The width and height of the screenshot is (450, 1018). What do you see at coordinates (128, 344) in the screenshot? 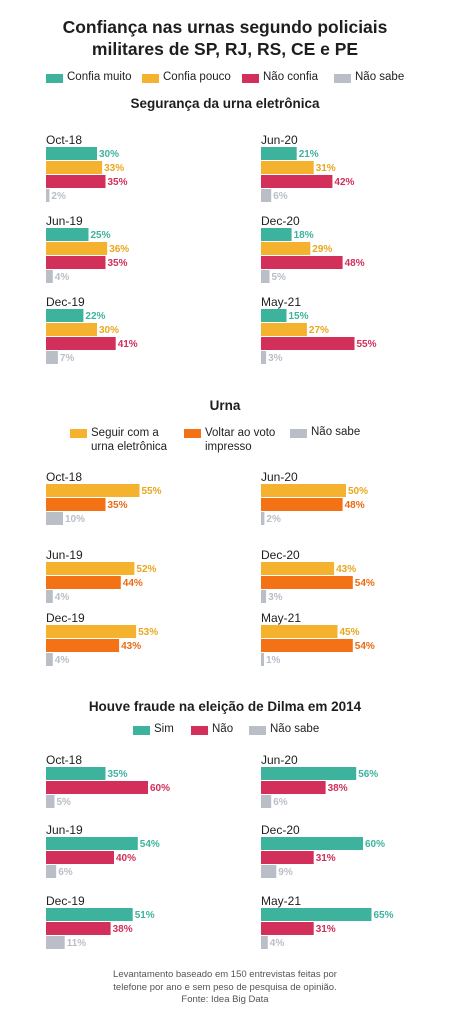
I see `data-label: 41%` at bounding box center [128, 344].